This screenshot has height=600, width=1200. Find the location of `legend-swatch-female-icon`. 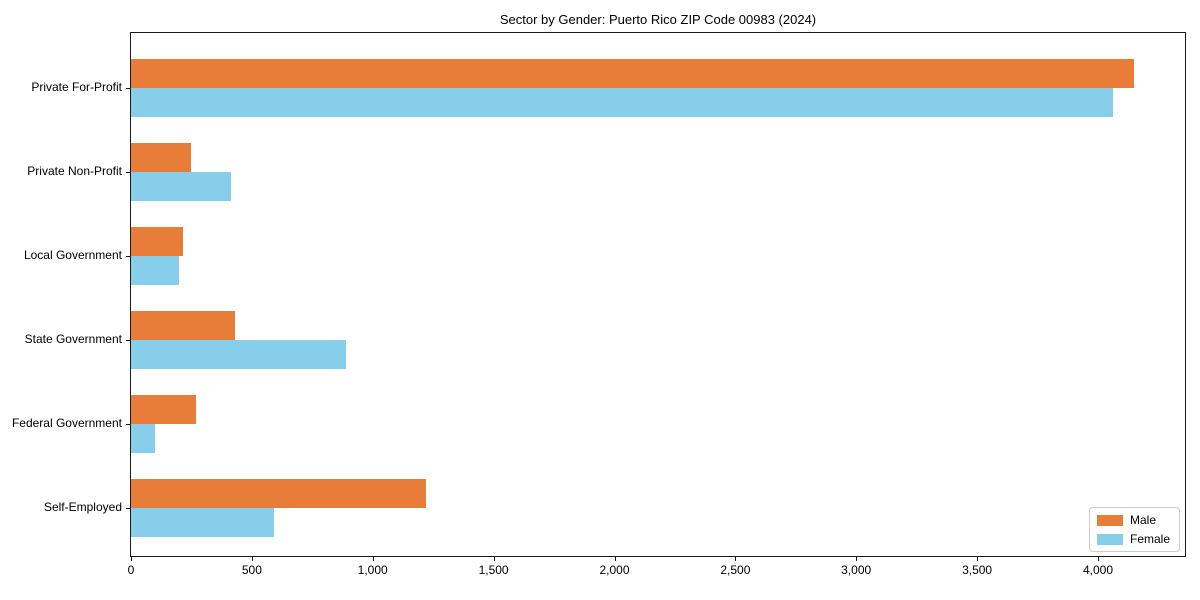

legend-swatch-female-icon is located at coordinates (1110, 539).